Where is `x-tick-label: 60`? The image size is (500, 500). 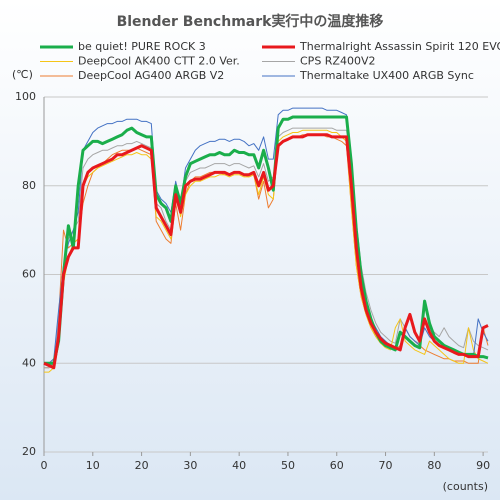 x-tick-label: 60 is located at coordinates (337, 465).